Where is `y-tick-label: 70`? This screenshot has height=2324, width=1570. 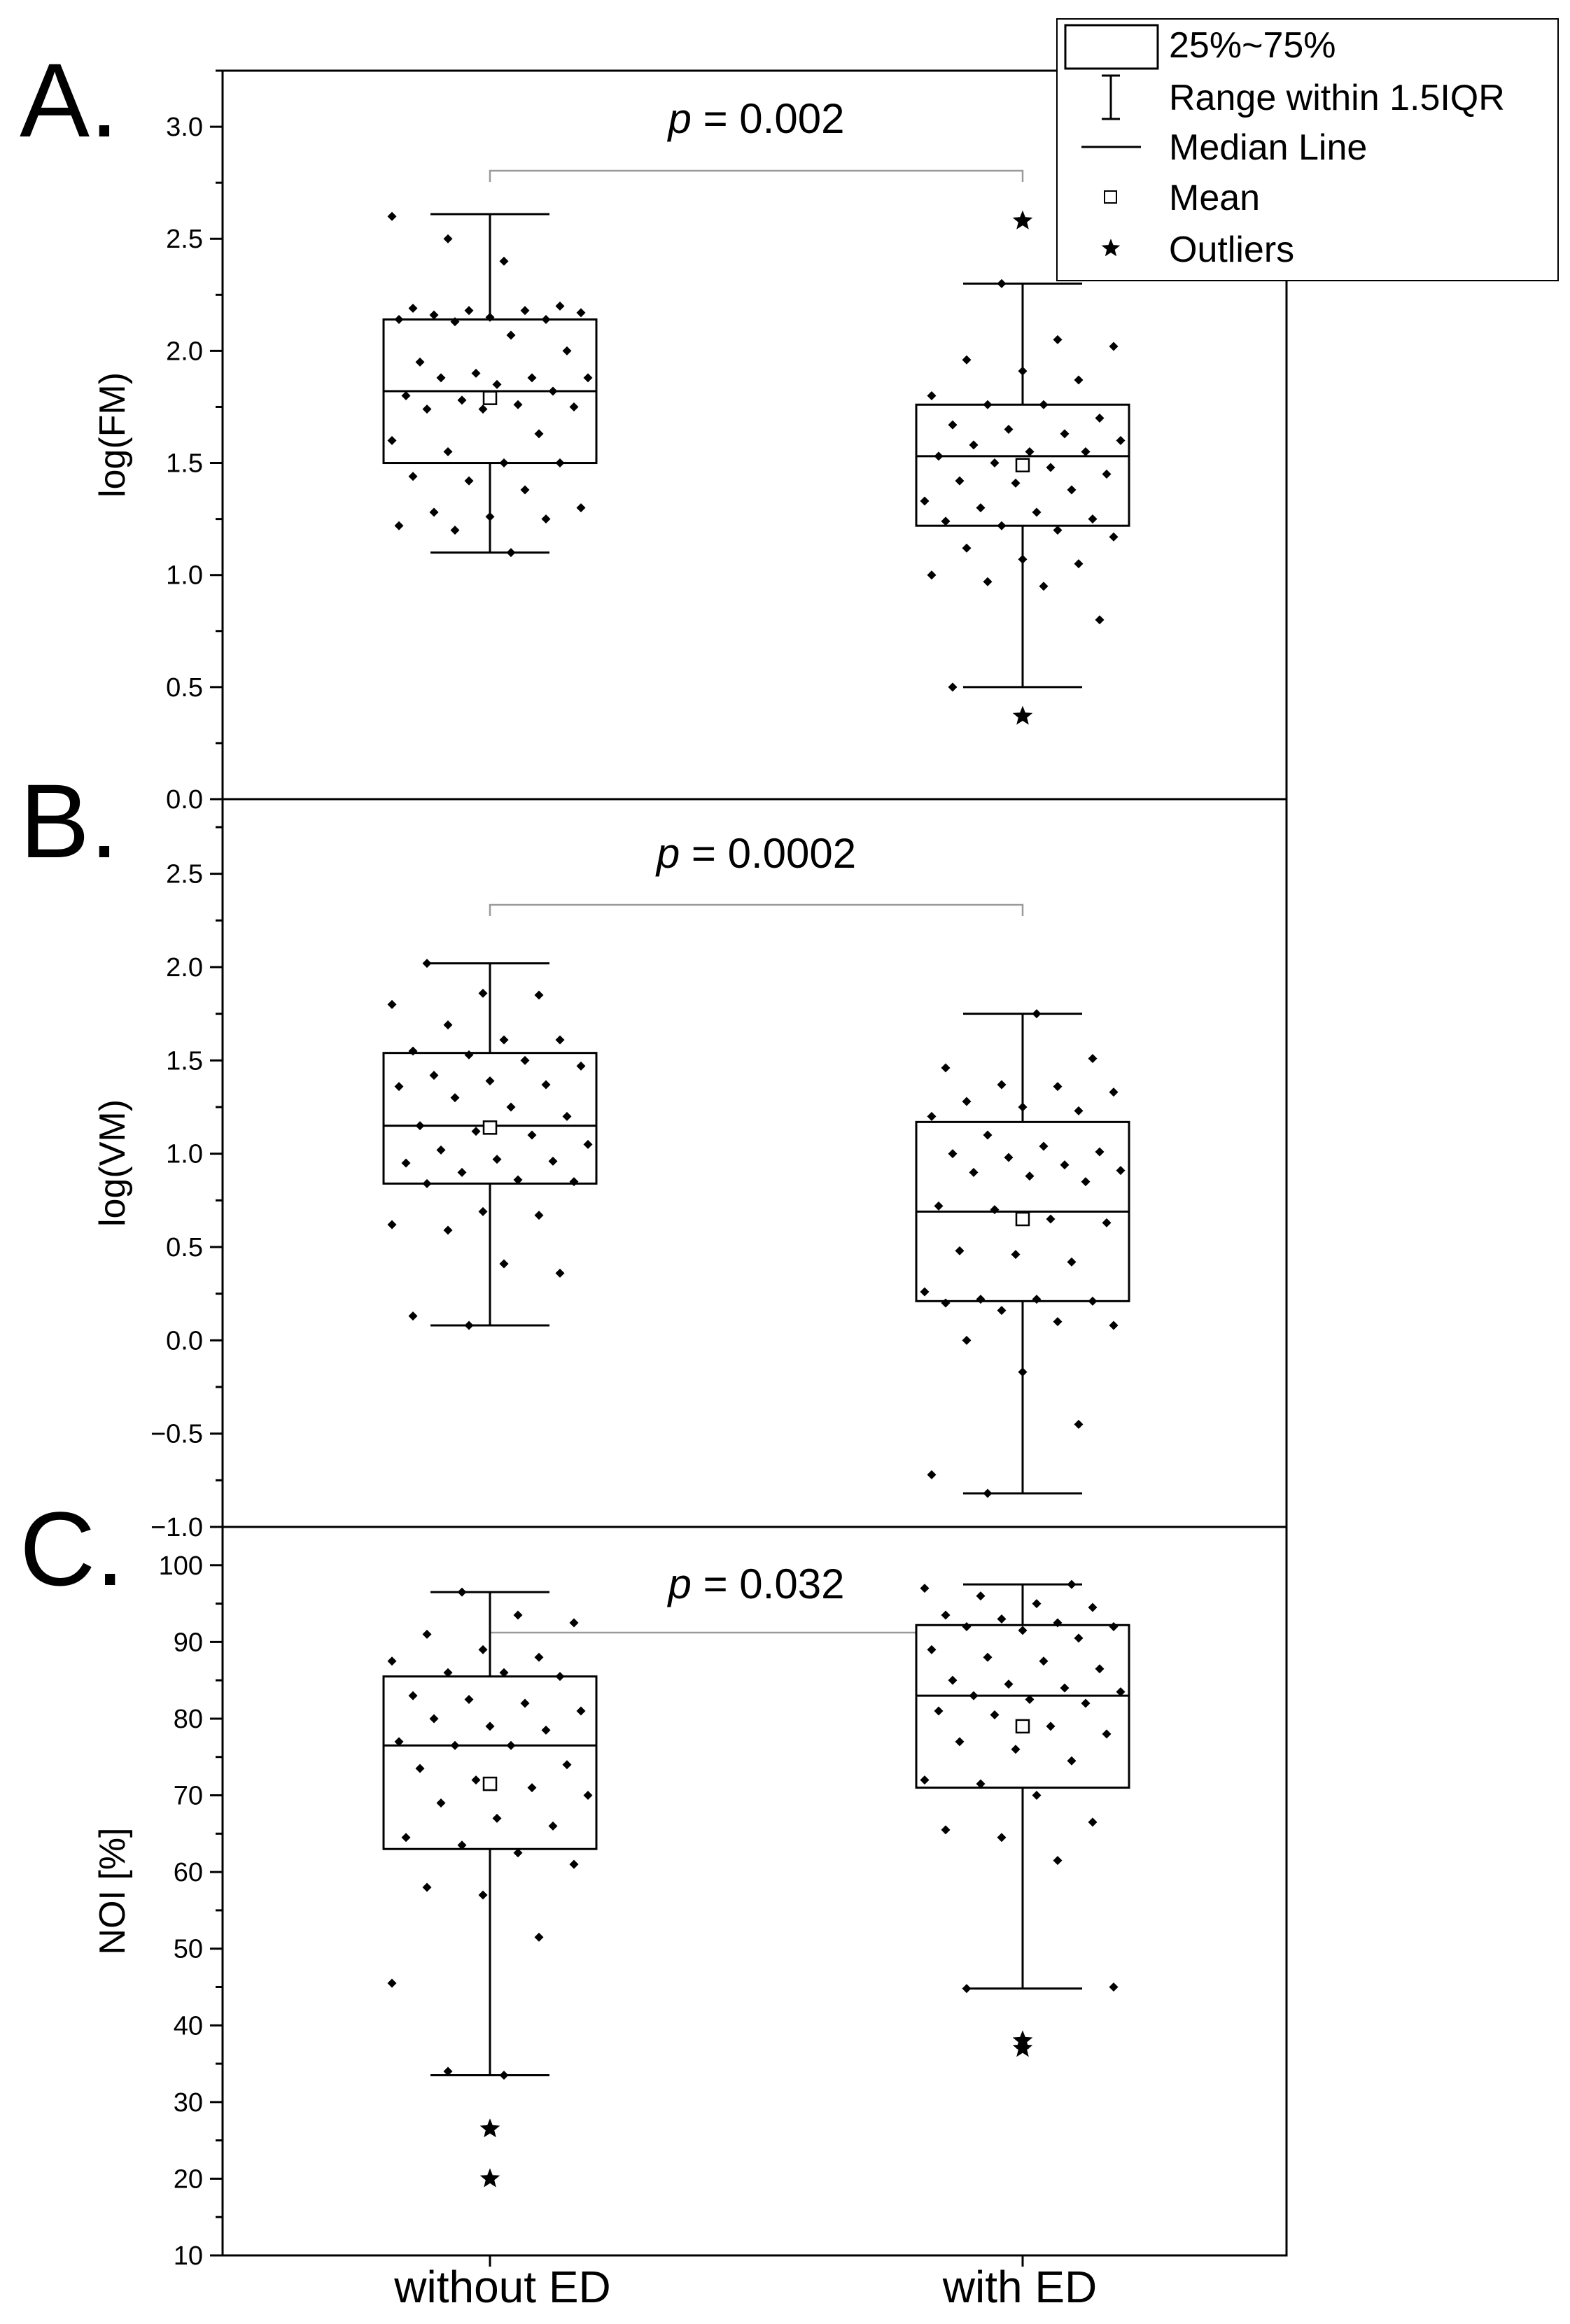 y-tick-label: 70 is located at coordinates (188, 1796).